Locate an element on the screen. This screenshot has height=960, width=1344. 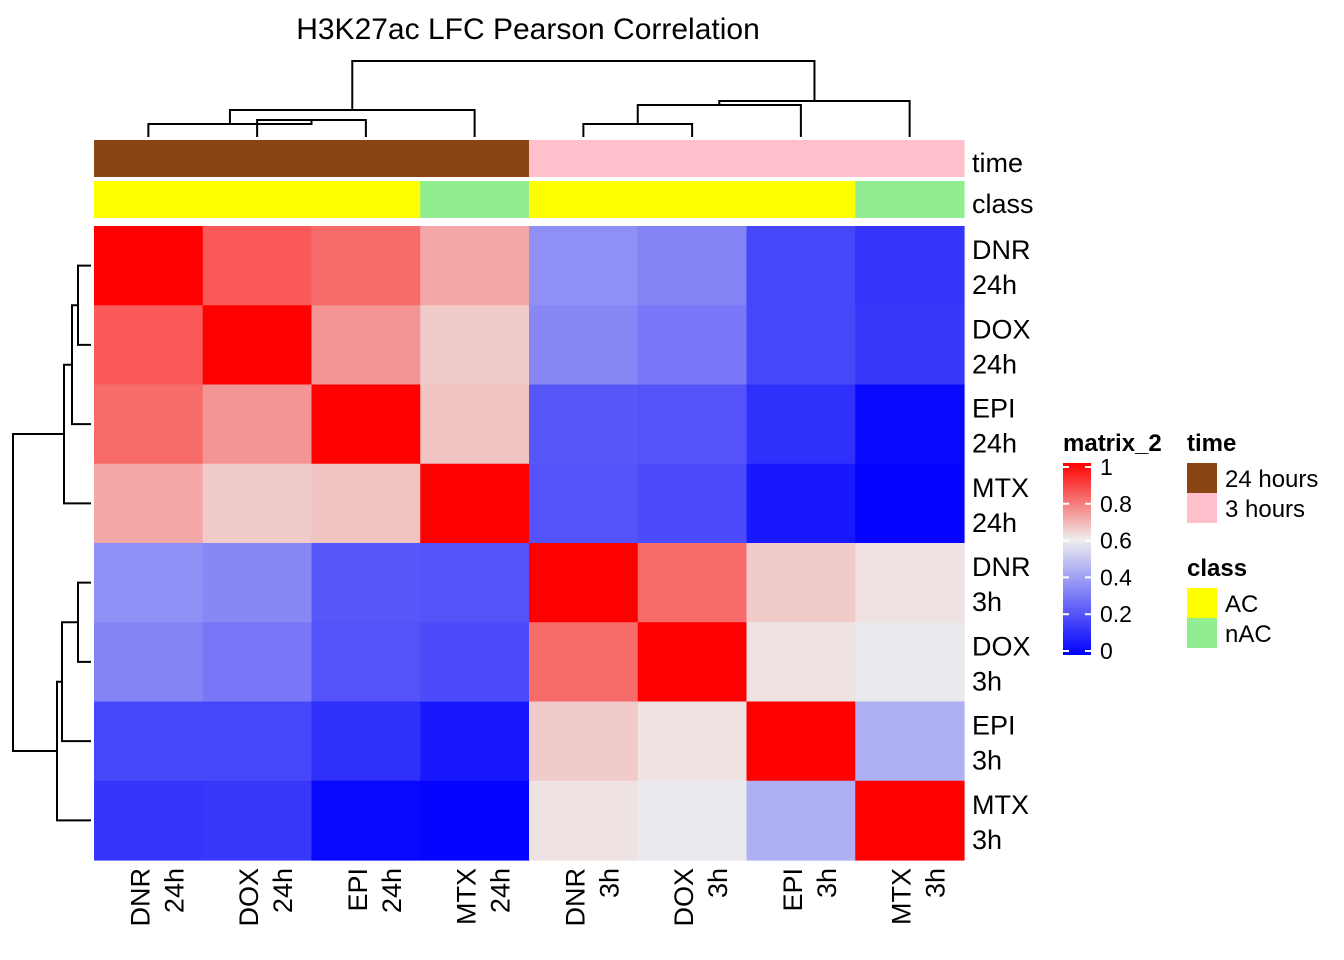
column-dendrogram is located at coordinates (529, 98).